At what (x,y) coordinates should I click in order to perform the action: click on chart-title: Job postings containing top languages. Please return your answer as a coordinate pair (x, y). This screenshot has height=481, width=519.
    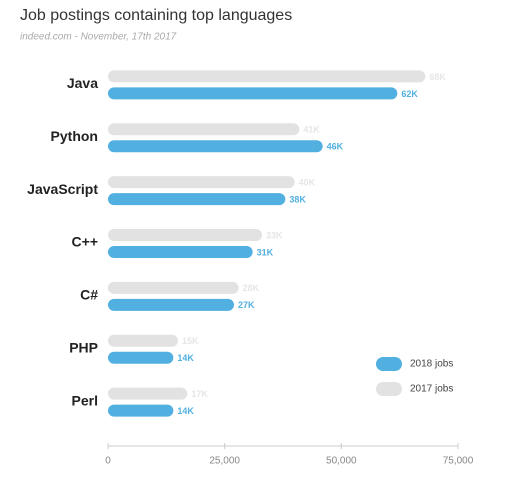
    Looking at the image, I should click on (156, 15).